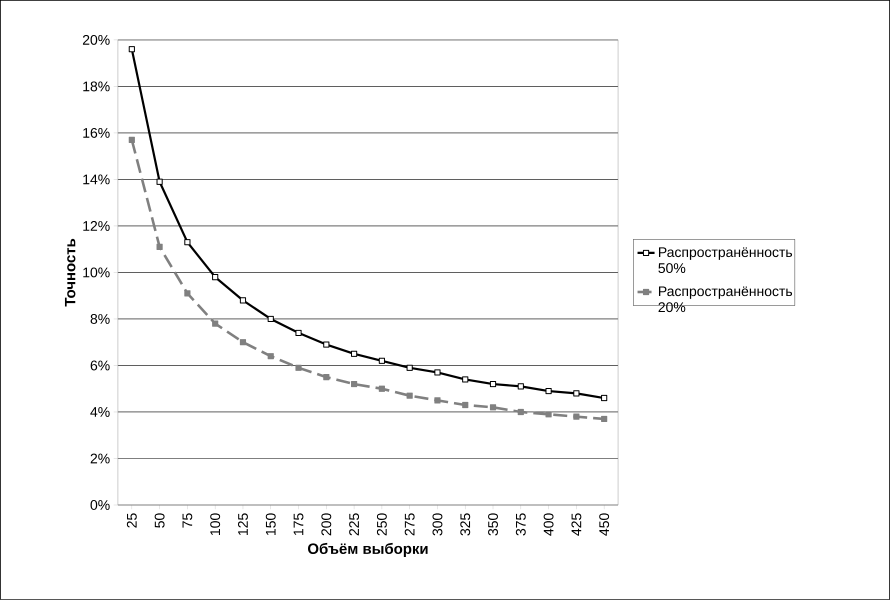 The image size is (890, 600). I want to click on x-tick-label: 225, so click(354, 524).